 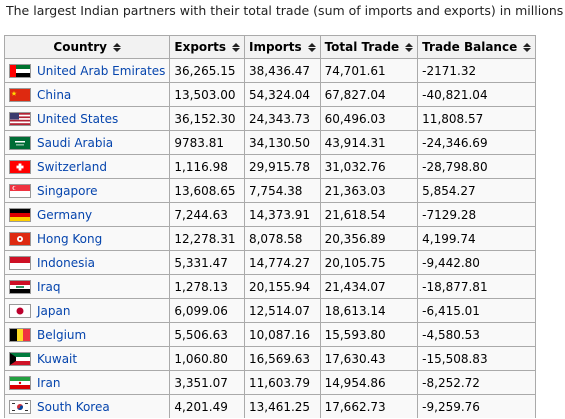 What do you see at coordinates (369, 70) in the screenshot?
I see `total-trade-cell: 74,701.61` at bounding box center [369, 70].